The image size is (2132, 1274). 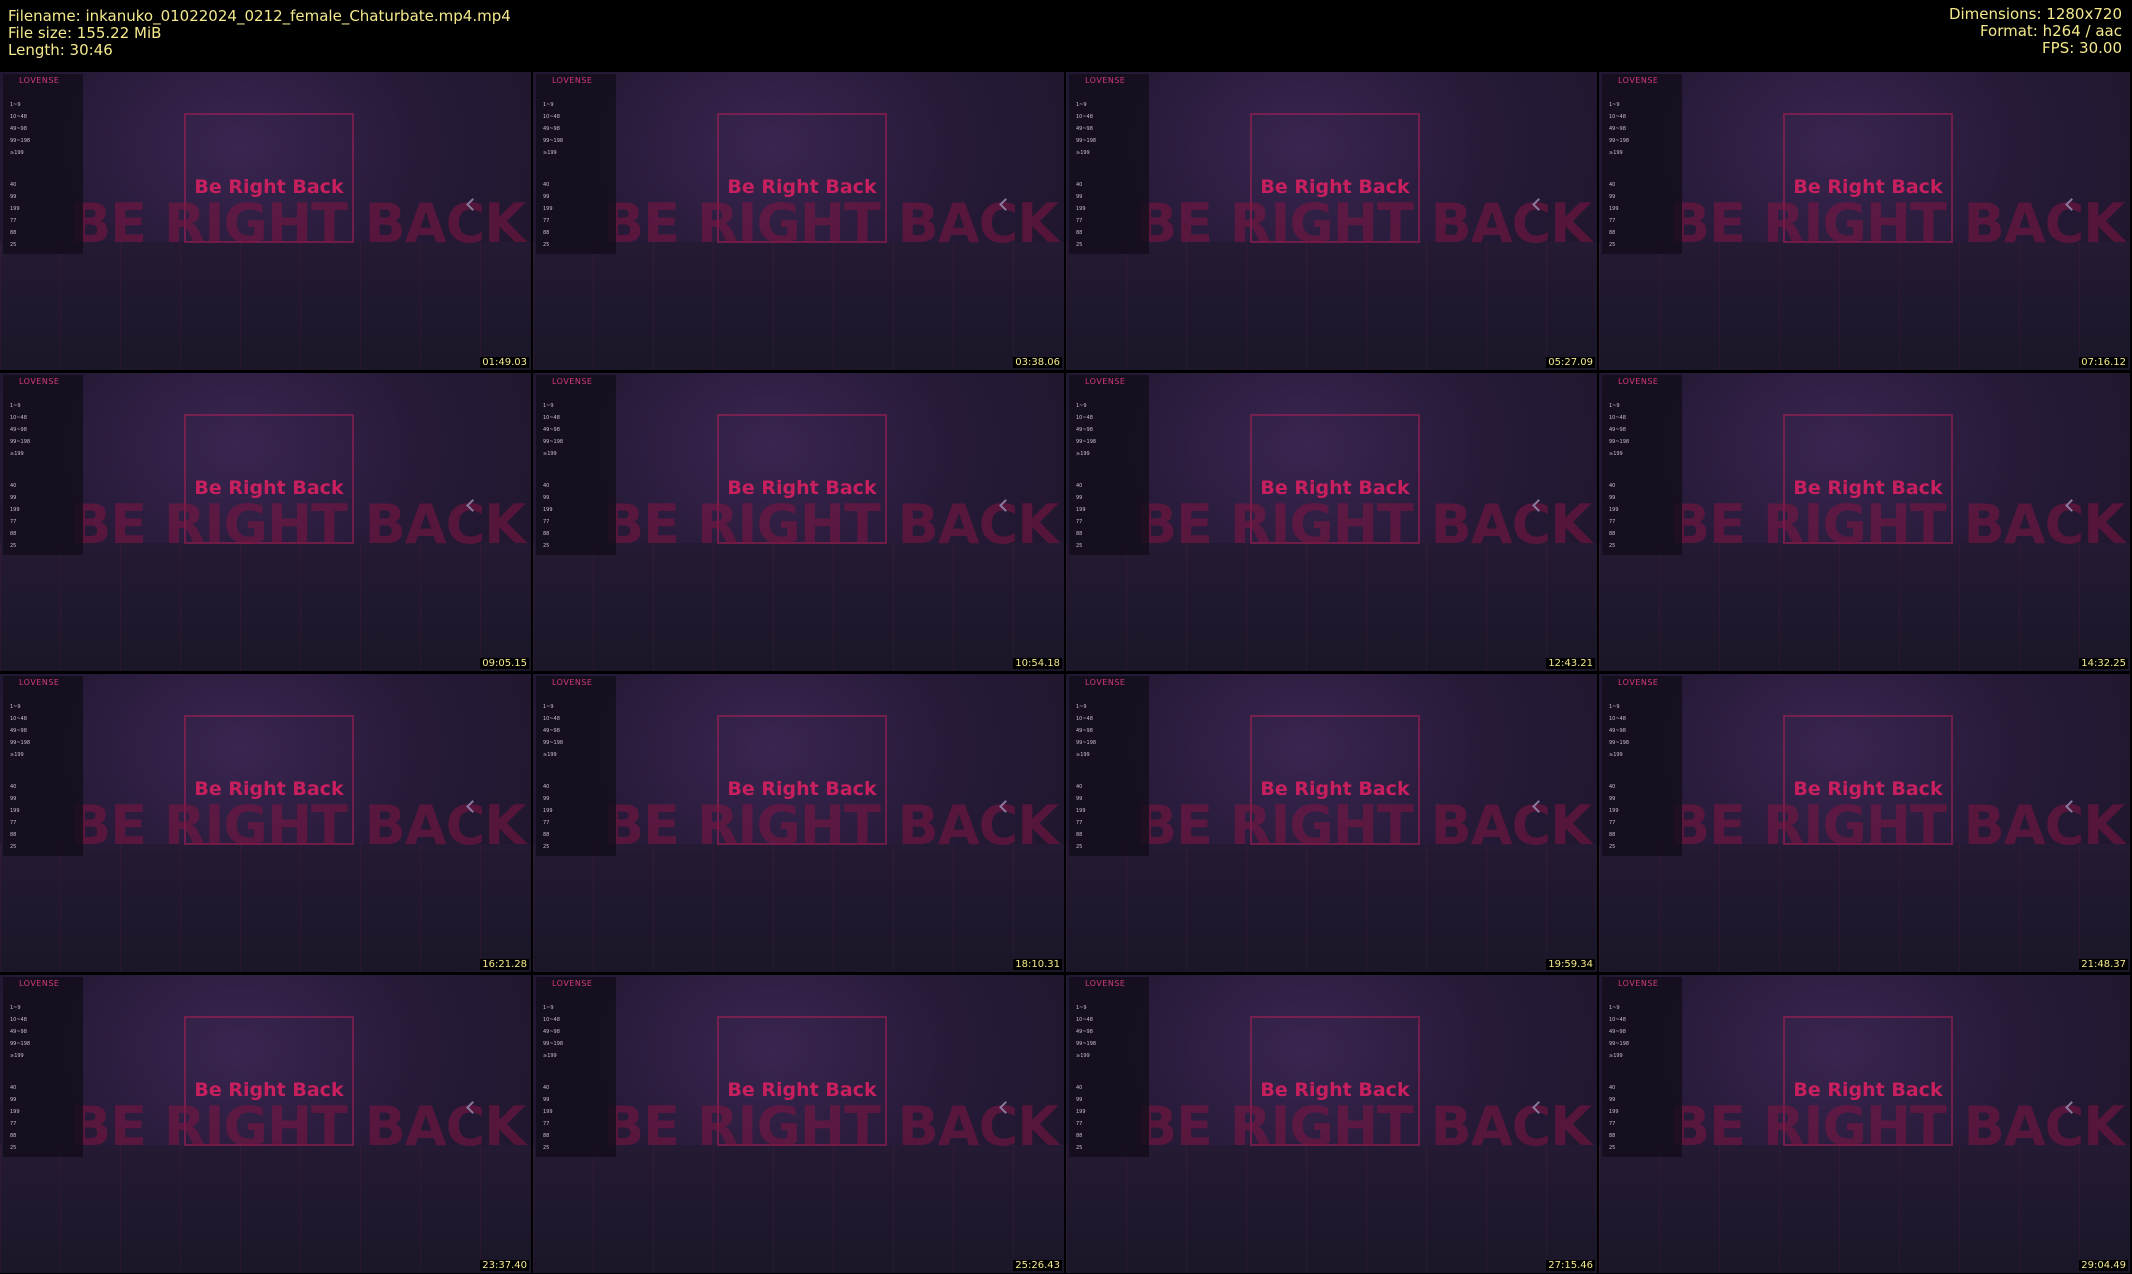 What do you see at coordinates (1037, 362) in the screenshot?
I see `timestamp: 03:38.06` at bounding box center [1037, 362].